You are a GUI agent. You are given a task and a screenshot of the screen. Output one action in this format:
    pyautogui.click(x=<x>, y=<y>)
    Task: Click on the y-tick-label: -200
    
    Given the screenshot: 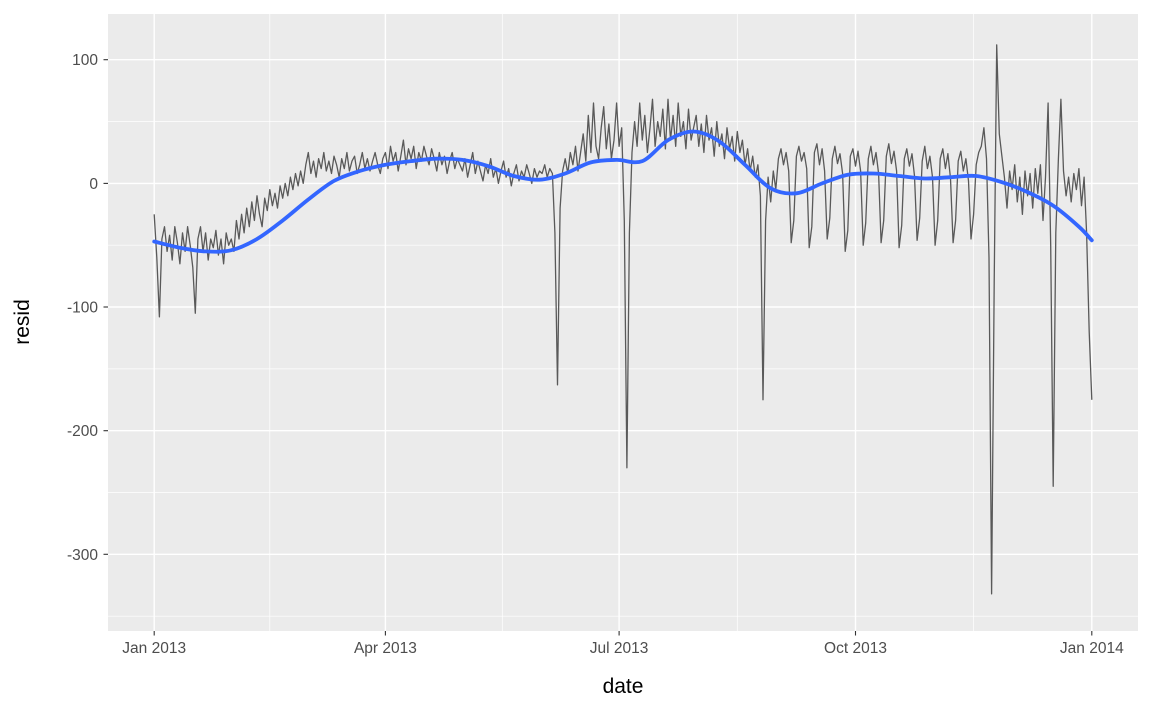 What is the action you would take?
    pyautogui.click(x=82, y=431)
    